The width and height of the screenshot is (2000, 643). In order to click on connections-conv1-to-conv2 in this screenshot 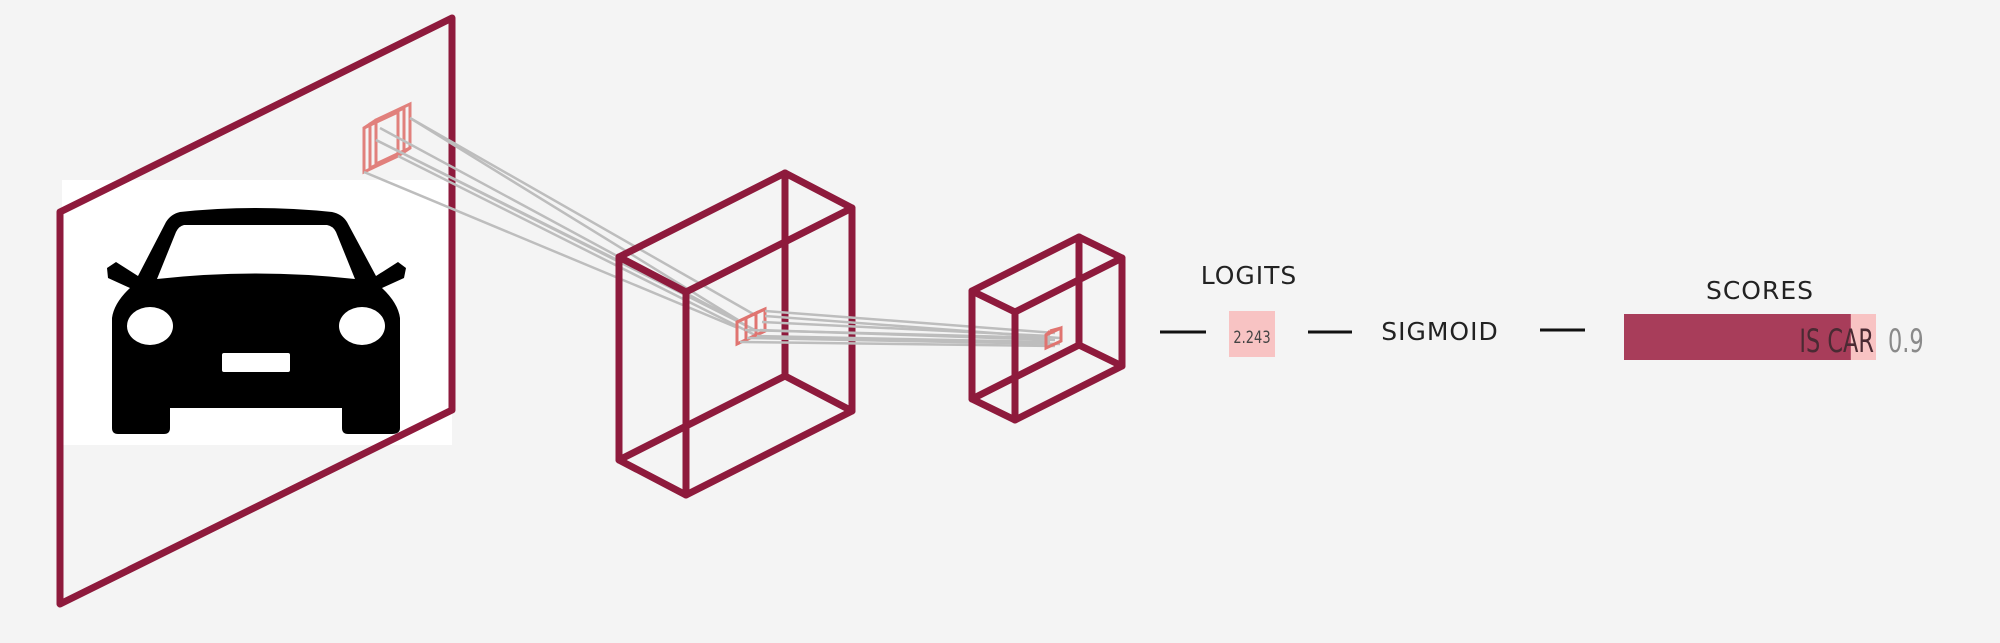, I will do `click(900, 328)`.